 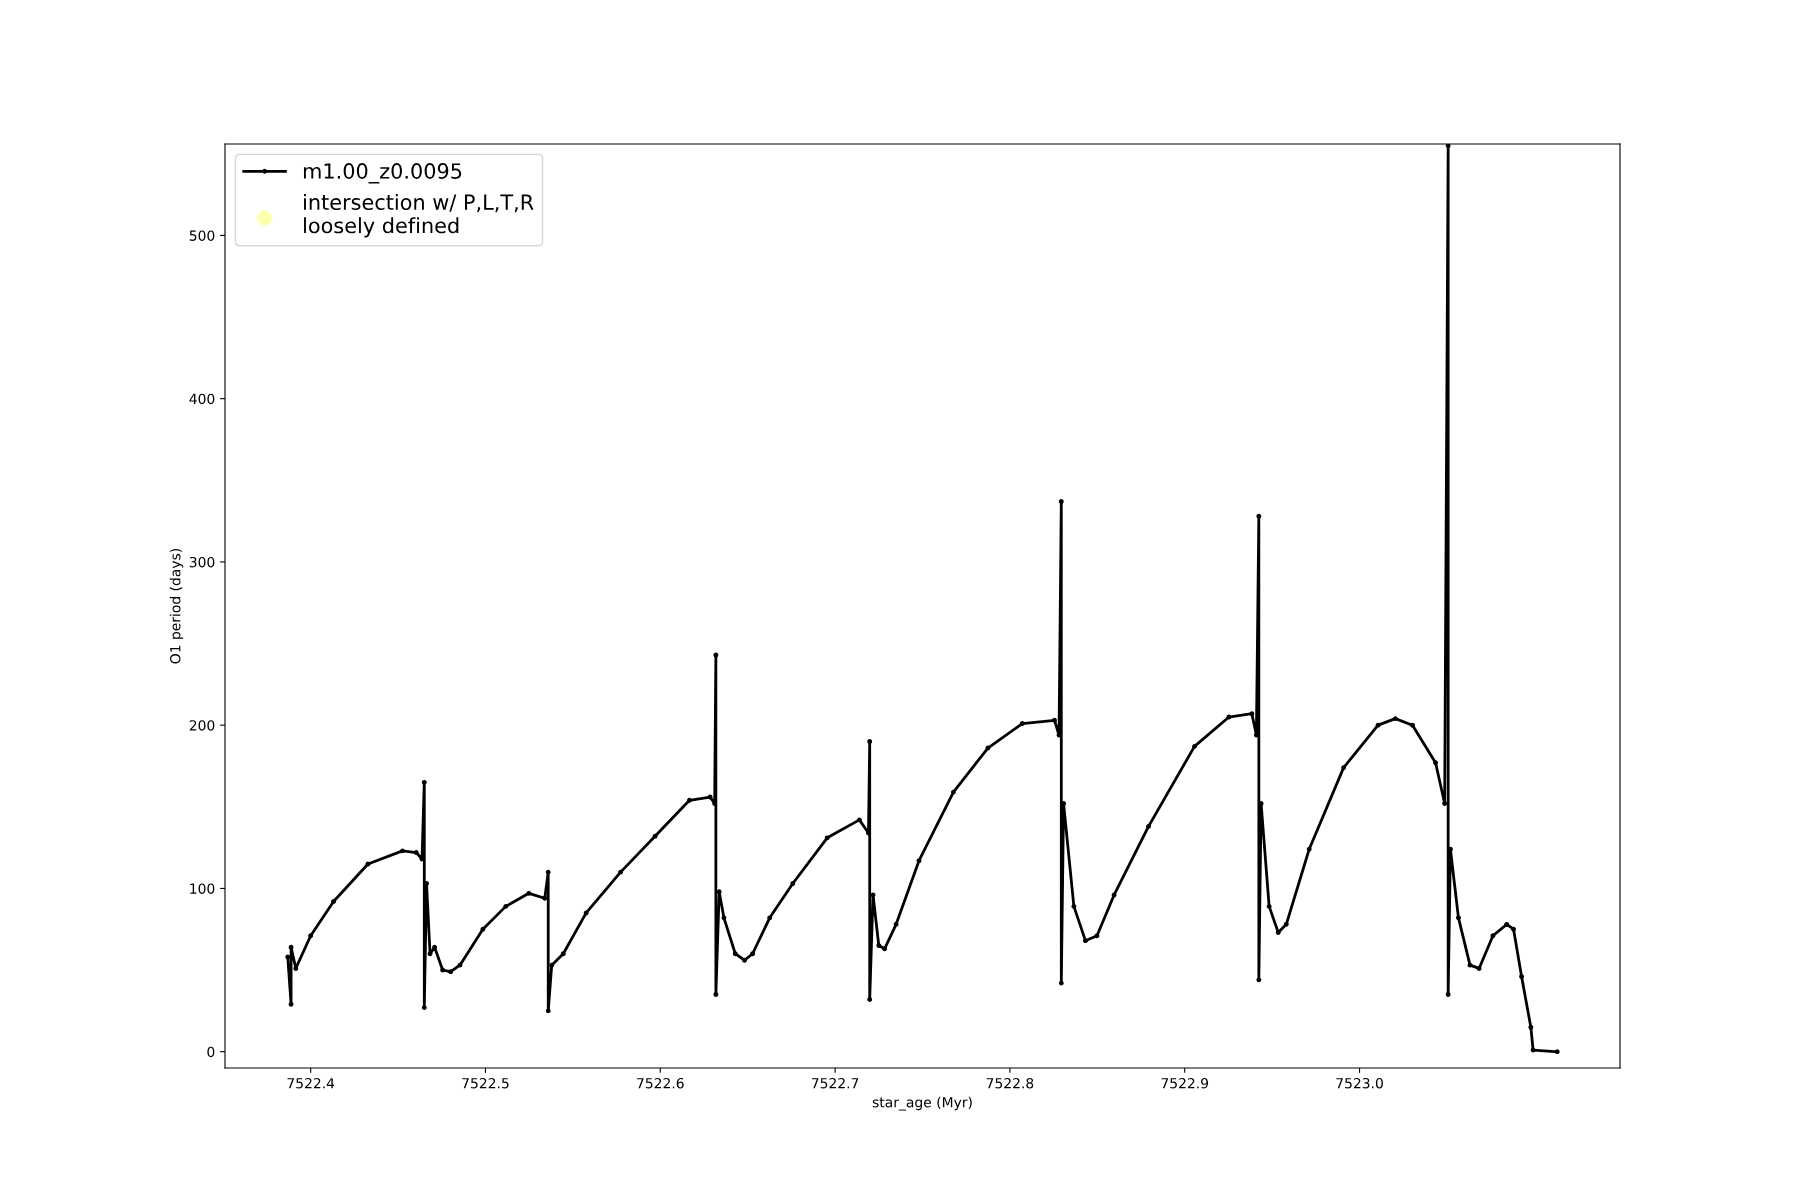 I want to click on x-tick-label: 7522.9, so click(x=1185, y=1083).